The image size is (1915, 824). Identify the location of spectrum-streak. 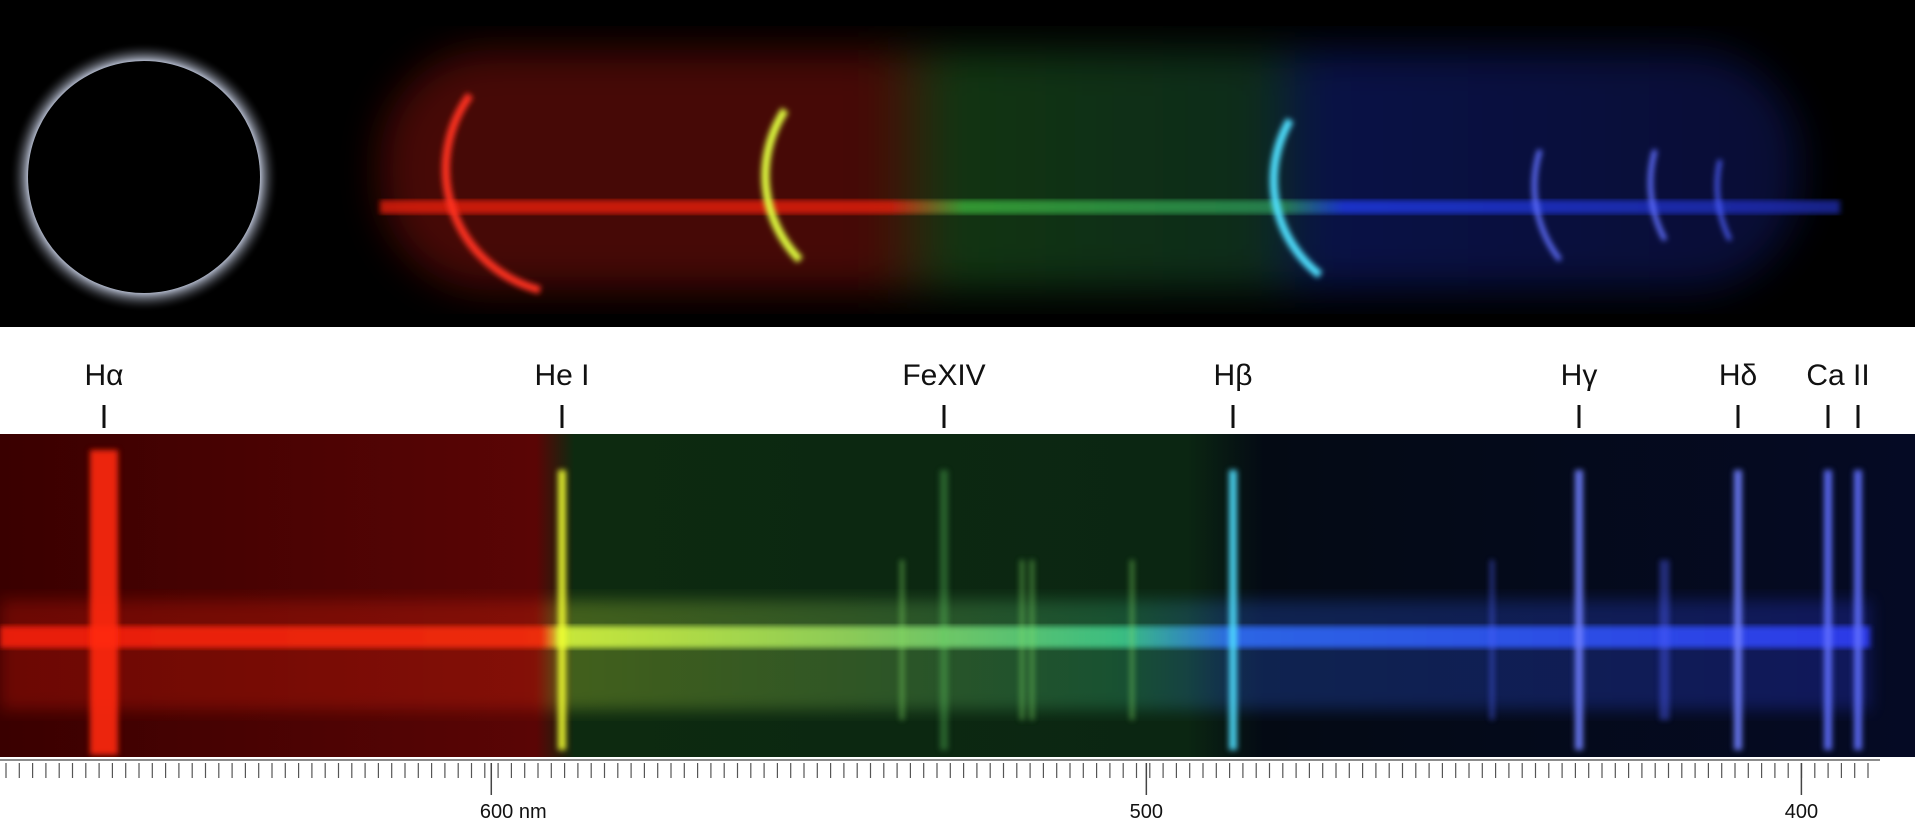
(935, 637).